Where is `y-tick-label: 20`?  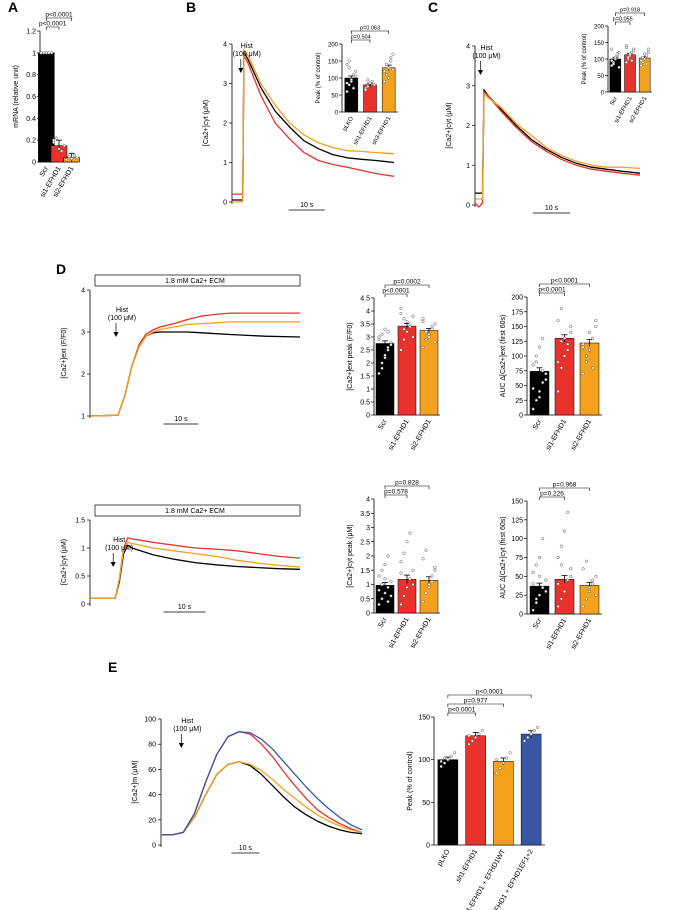 y-tick-label: 20 is located at coordinates (152, 820).